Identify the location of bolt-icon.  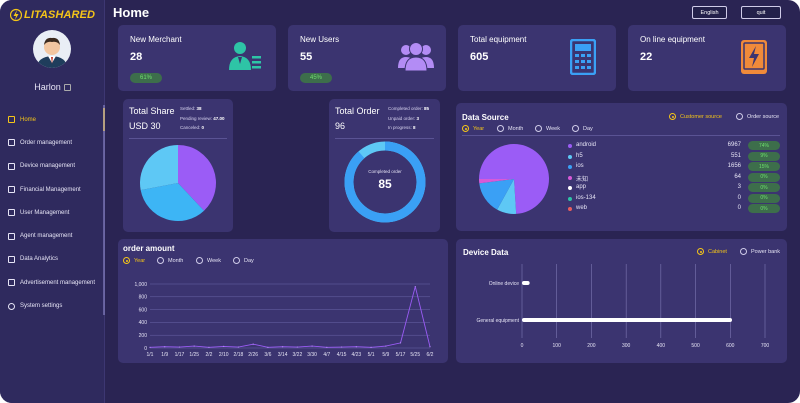
(16, 15).